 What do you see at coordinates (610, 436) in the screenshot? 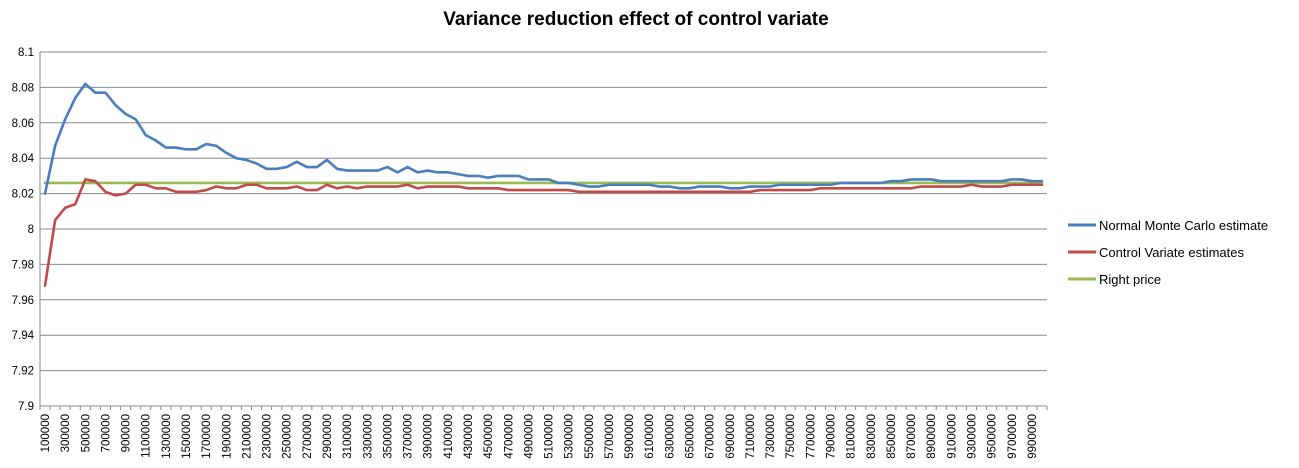
I see `x-tick-label: 5700000` at bounding box center [610, 436].